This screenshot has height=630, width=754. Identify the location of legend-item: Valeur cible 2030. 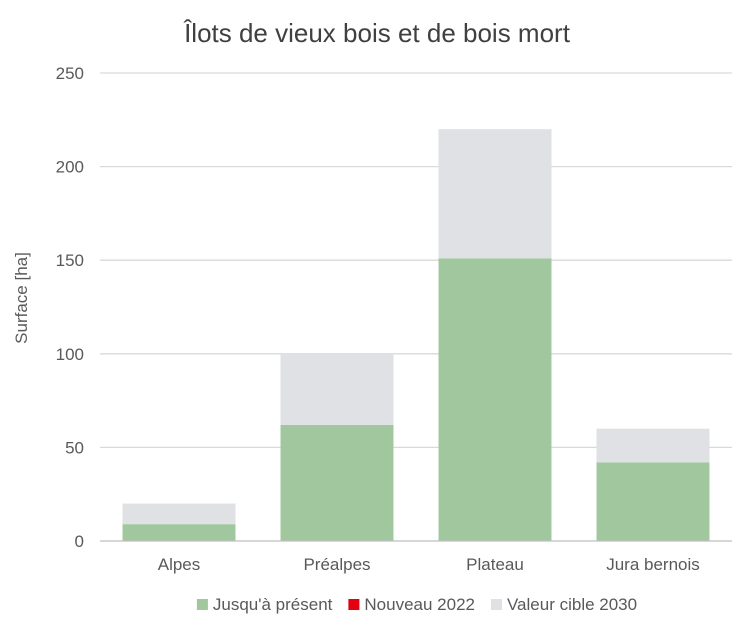
(563, 604).